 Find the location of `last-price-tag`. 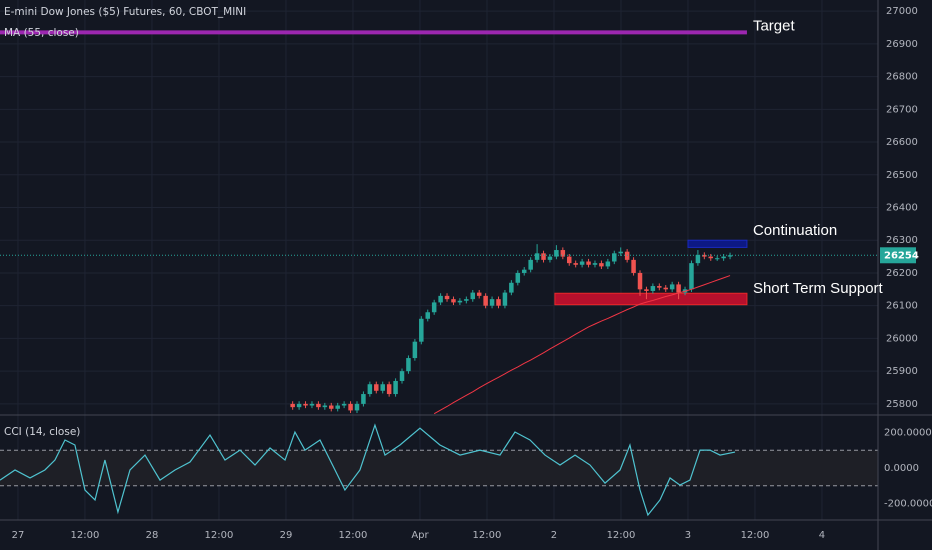

last-price-tag is located at coordinates (898, 255).